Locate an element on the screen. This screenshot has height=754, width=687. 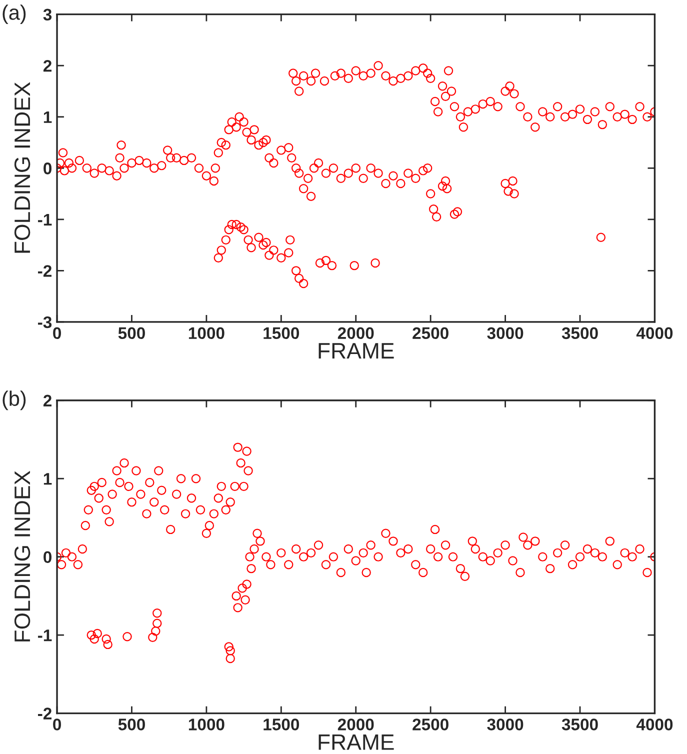
y-tick-label: 3 is located at coordinates (47, 14).